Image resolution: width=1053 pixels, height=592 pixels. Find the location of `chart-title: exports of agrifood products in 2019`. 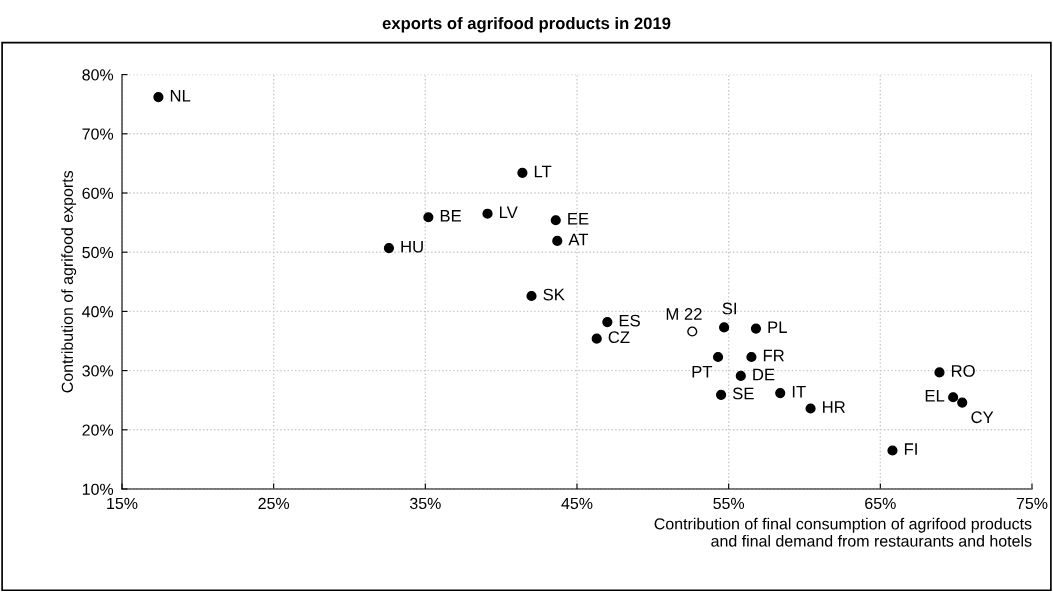

chart-title: exports of agrifood products in 2019 is located at coordinates (526, 24).